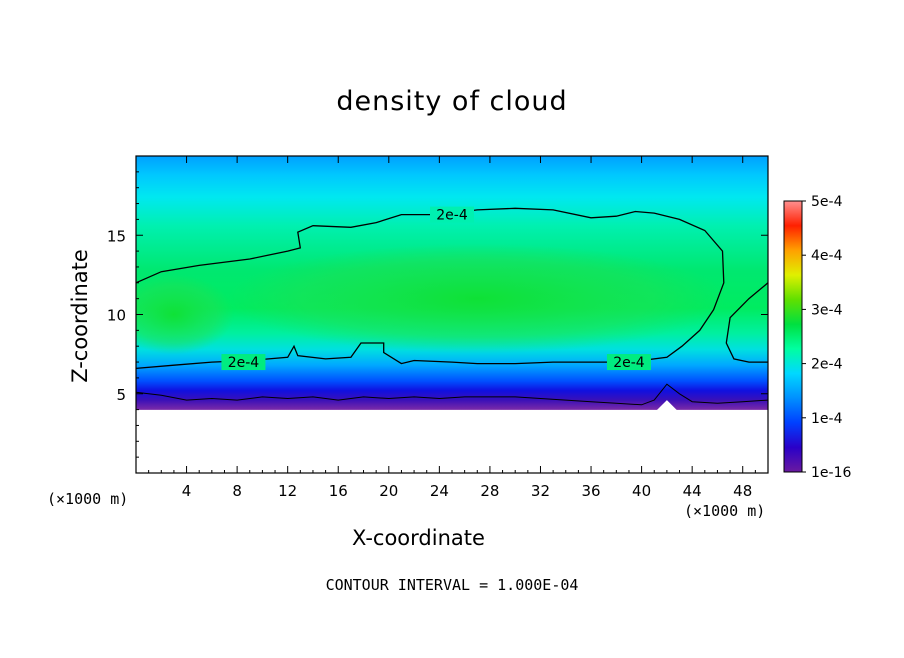 This screenshot has height=658, width=904. What do you see at coordinates (590, 491) in the screenshot?
I see `x-tick-label: 36` at bounding box center [590, 491].